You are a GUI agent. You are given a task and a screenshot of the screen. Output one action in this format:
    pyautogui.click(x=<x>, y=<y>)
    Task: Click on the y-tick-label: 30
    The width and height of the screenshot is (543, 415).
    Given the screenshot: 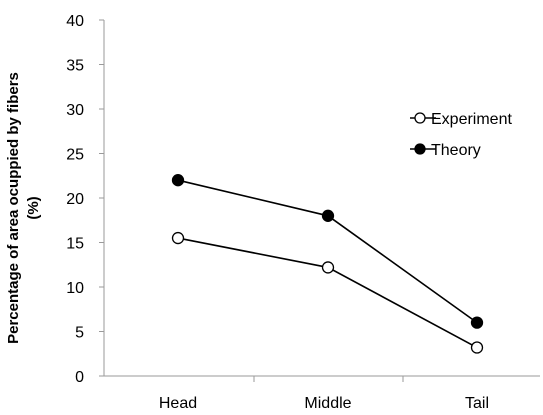 What is the action you would take?
    pyautogui.click(x=75, y=110)
    